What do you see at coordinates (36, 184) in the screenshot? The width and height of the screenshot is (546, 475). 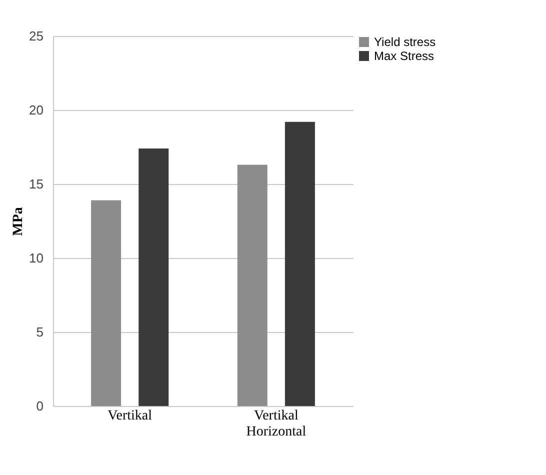 I see `y-tick-label: 15` at bounding box center [36, 184].